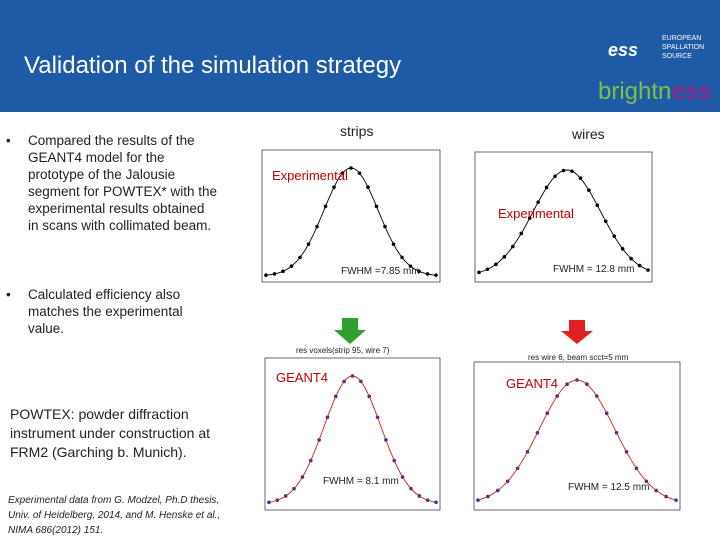 The height and width of the screenshot is (540, 720). I want to click on wires-label: wires, so click(588, 134).